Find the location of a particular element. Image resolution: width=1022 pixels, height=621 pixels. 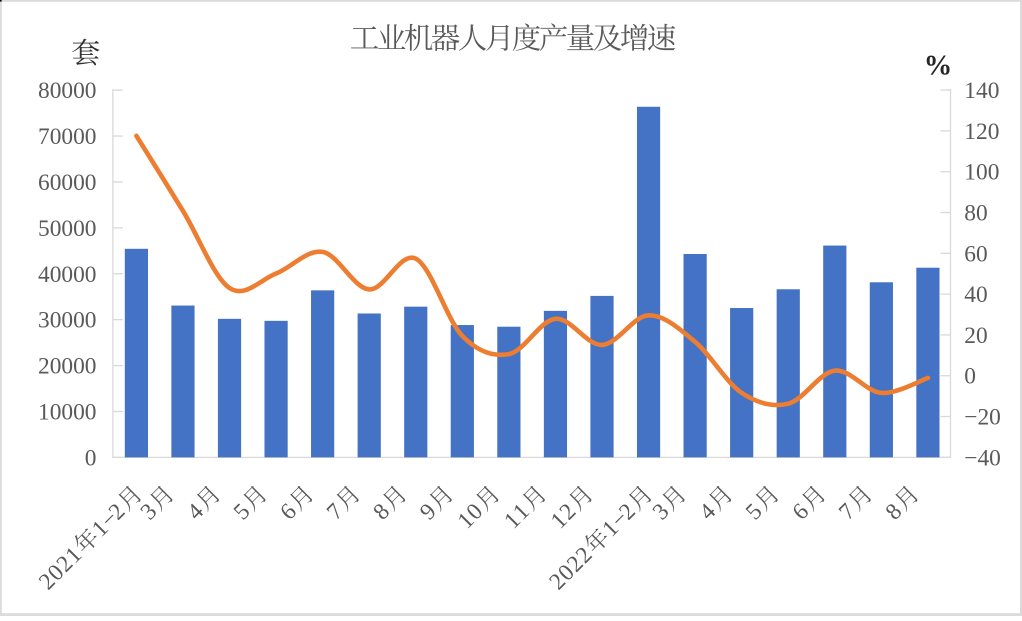

svg-text: 20 is located at coordinates (975, 336).